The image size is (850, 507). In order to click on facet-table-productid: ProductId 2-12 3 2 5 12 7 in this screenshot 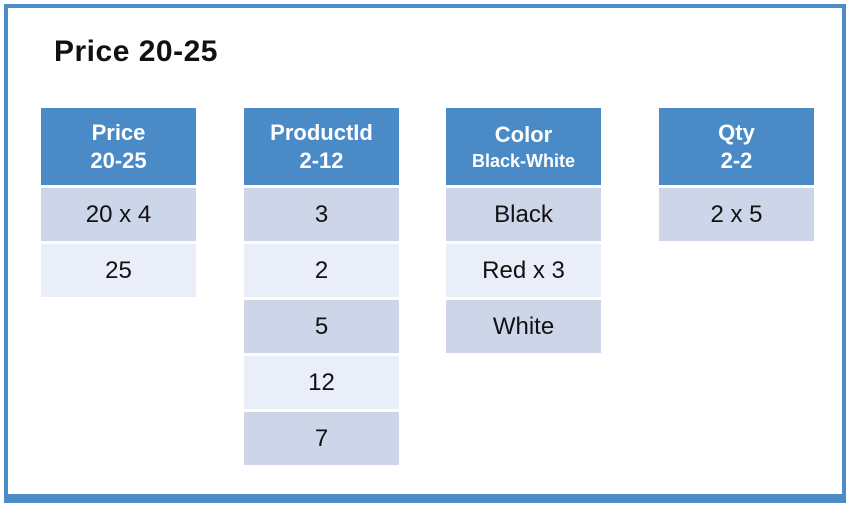, I will do `click(321, 286)`.